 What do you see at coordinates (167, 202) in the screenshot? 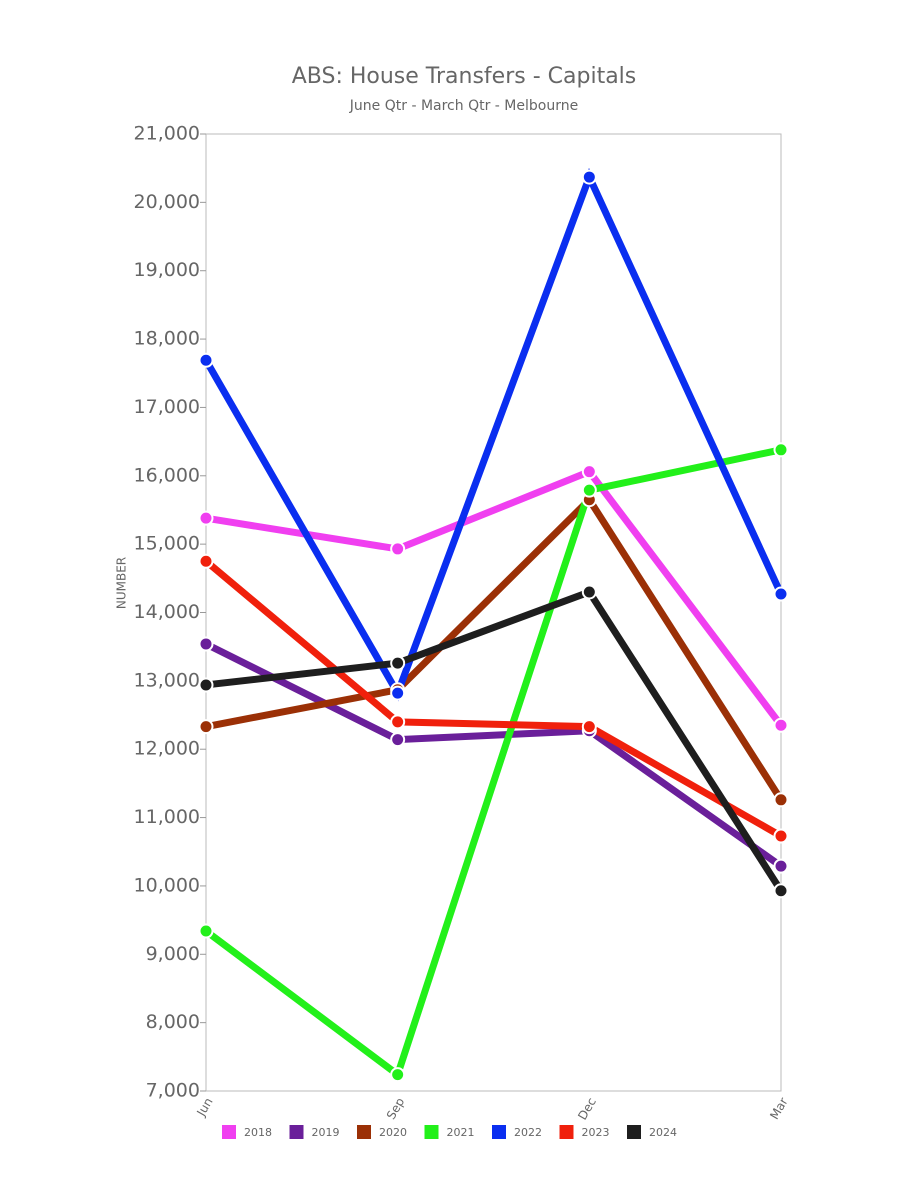
I see `y-tick-label: 20,000` at bounding box center [167, 202].